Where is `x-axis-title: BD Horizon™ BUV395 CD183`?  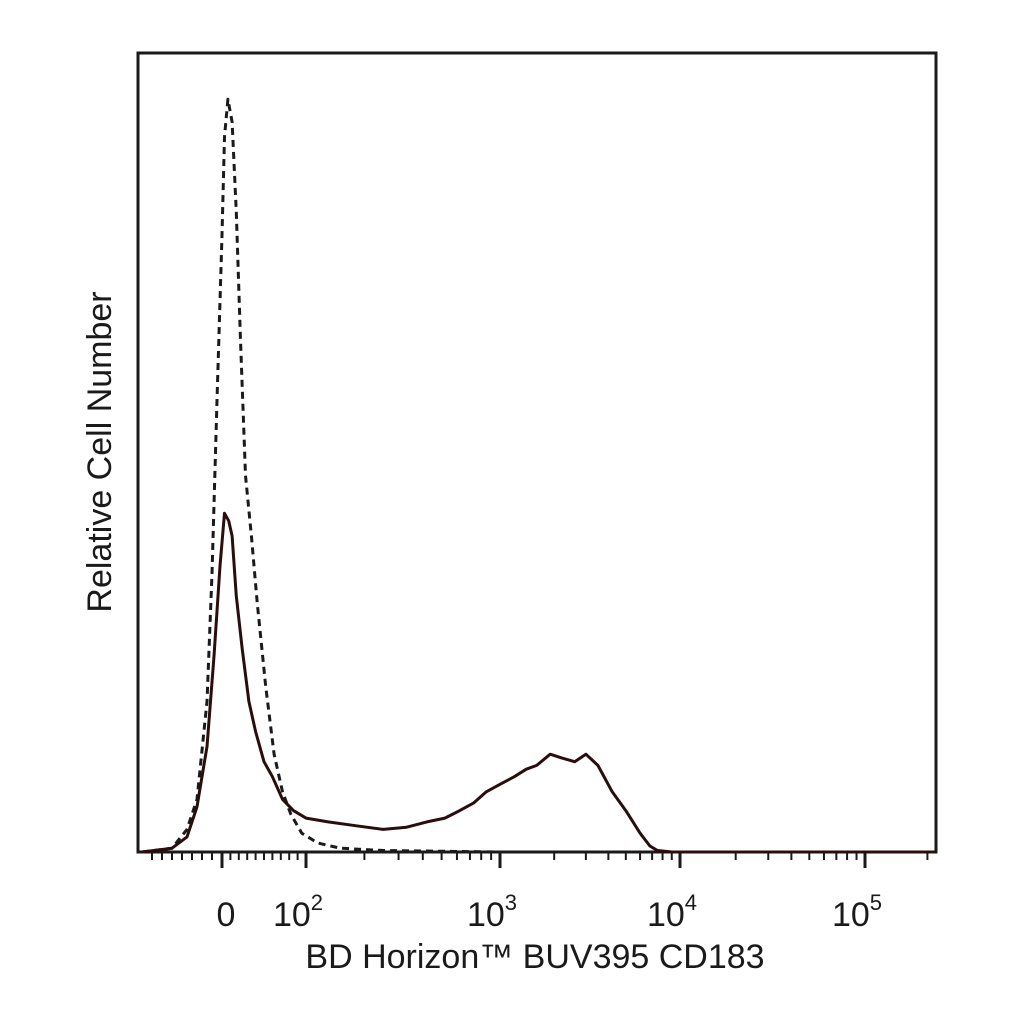
x-axis-title: BD Horizon™ BUV395 CD183 is located at coordinates (534, 957).